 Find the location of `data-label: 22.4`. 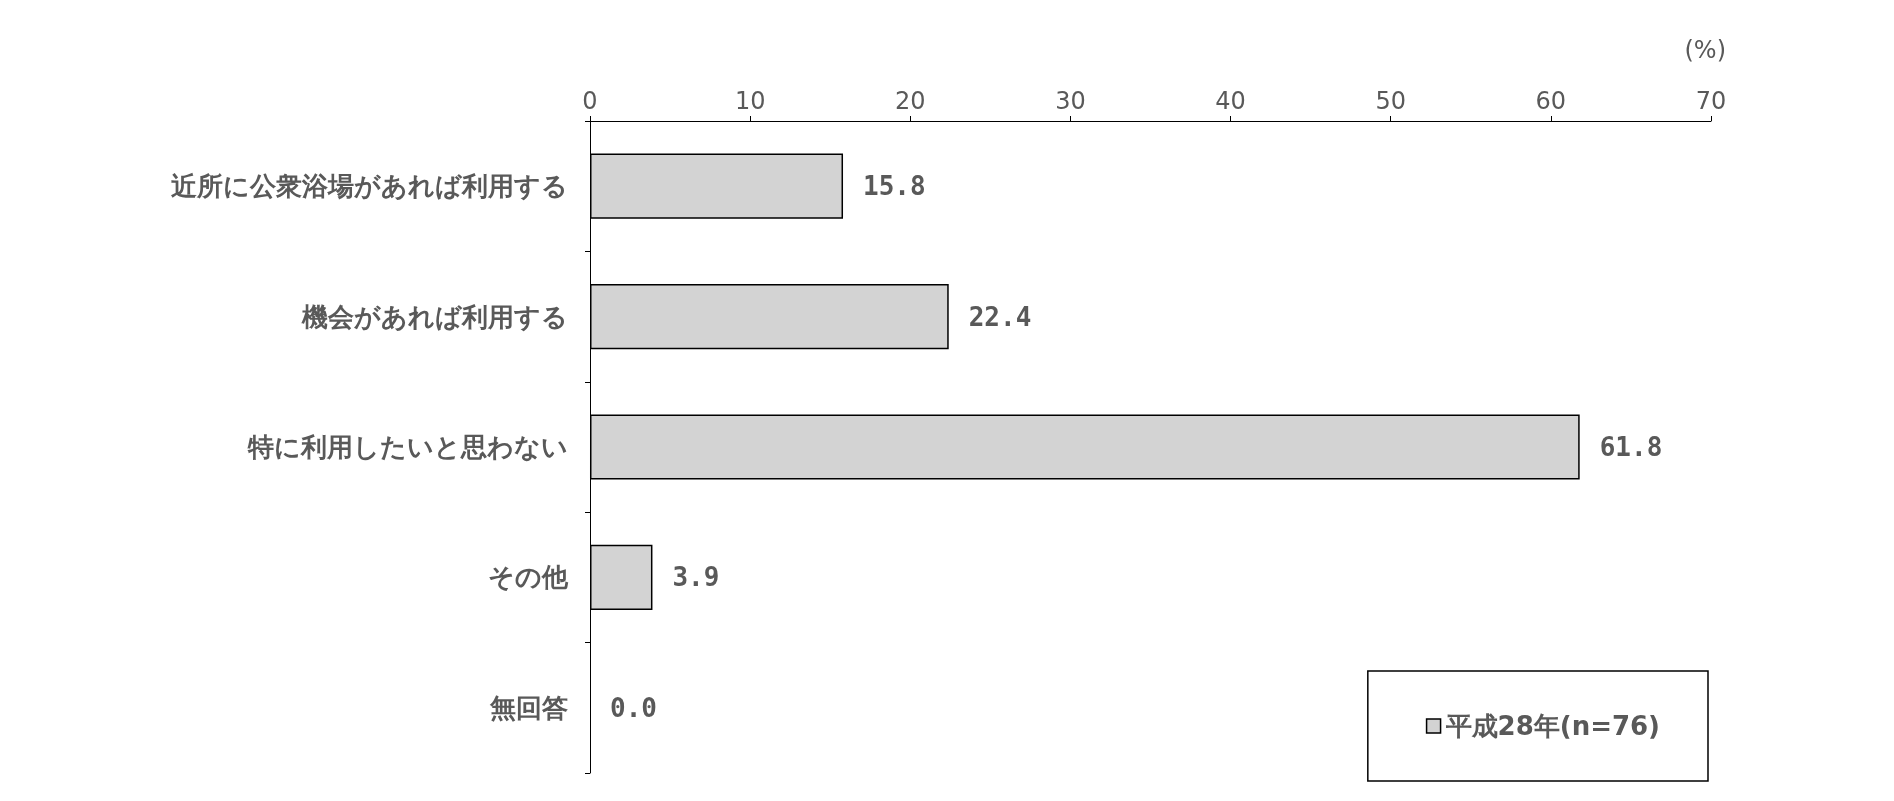

data-label: 22.4 is located at coordinates (1000, 316).